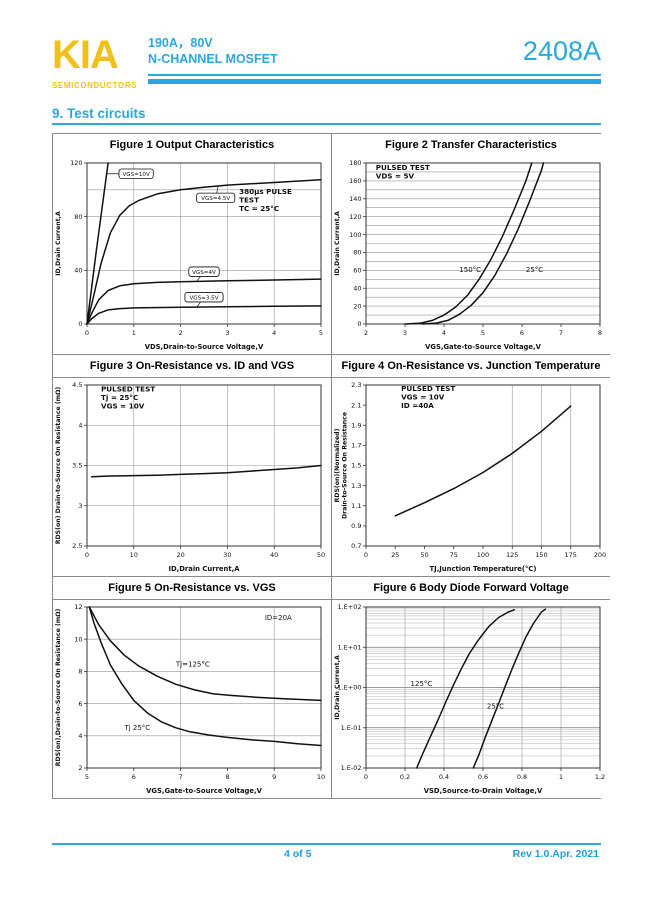 This screenshot has width=649, height=917. What do you see at coordinates (321, 555) in the screenshot?
I see `svg-text: 50` at bounding box center [321, 555].